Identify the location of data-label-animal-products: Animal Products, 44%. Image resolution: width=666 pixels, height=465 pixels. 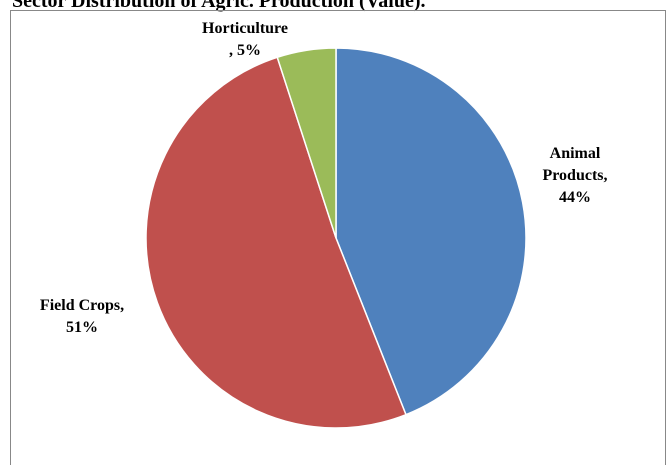
(574, 175).